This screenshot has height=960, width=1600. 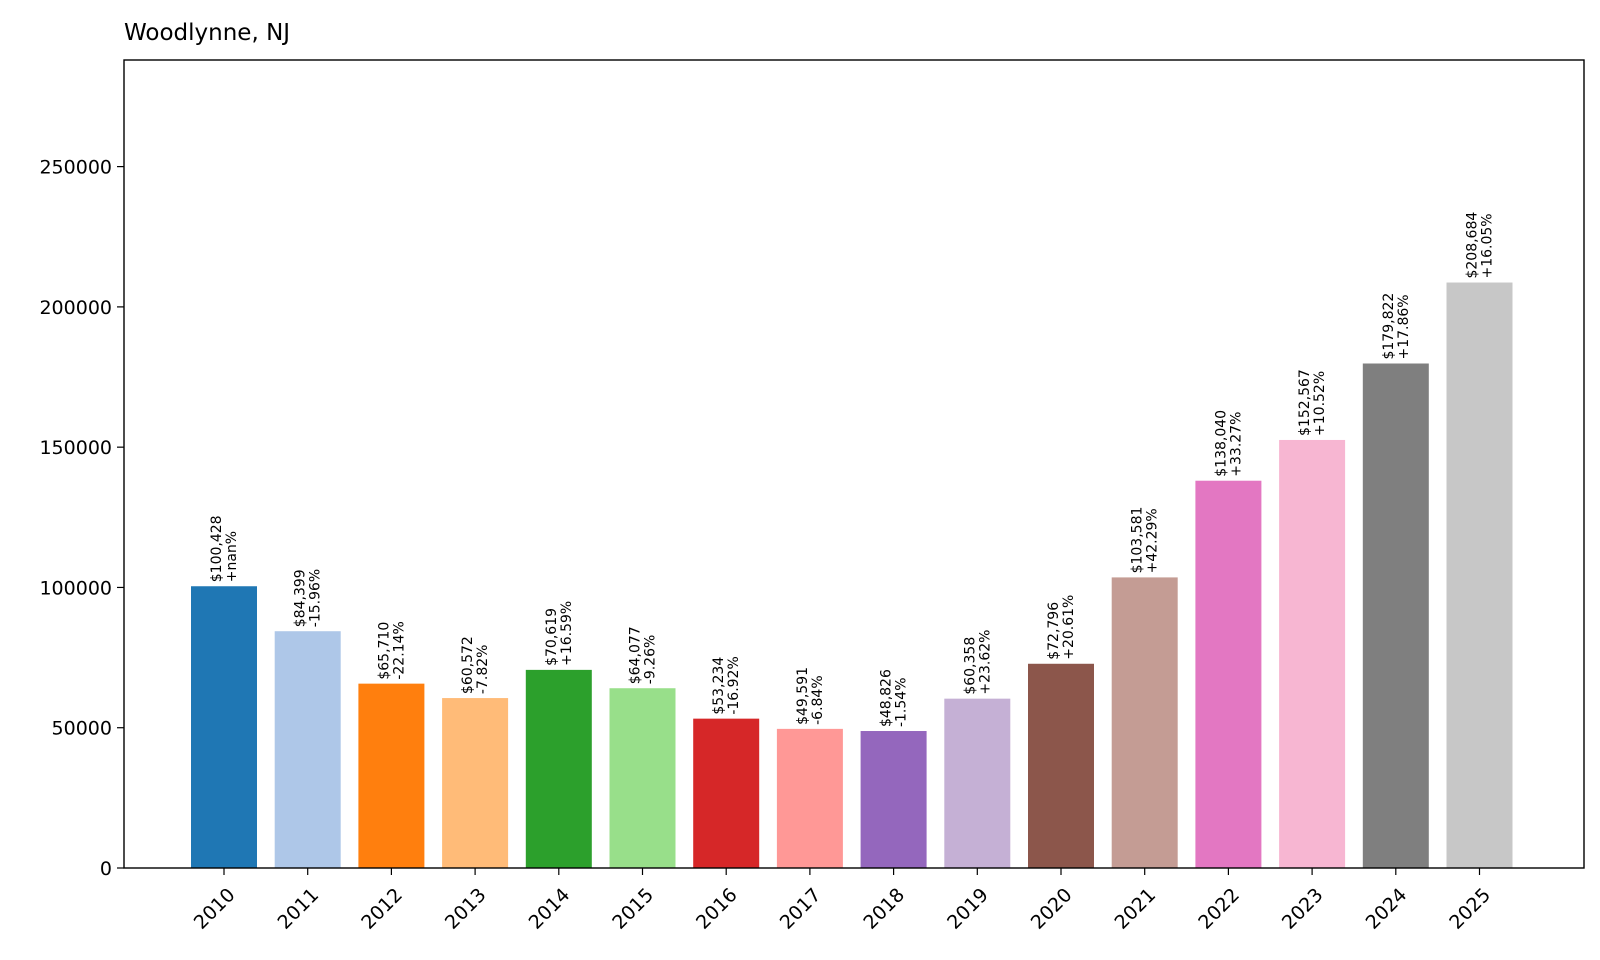 I want to click on bar-value-label: $100,428, so click(x=217, y=548).